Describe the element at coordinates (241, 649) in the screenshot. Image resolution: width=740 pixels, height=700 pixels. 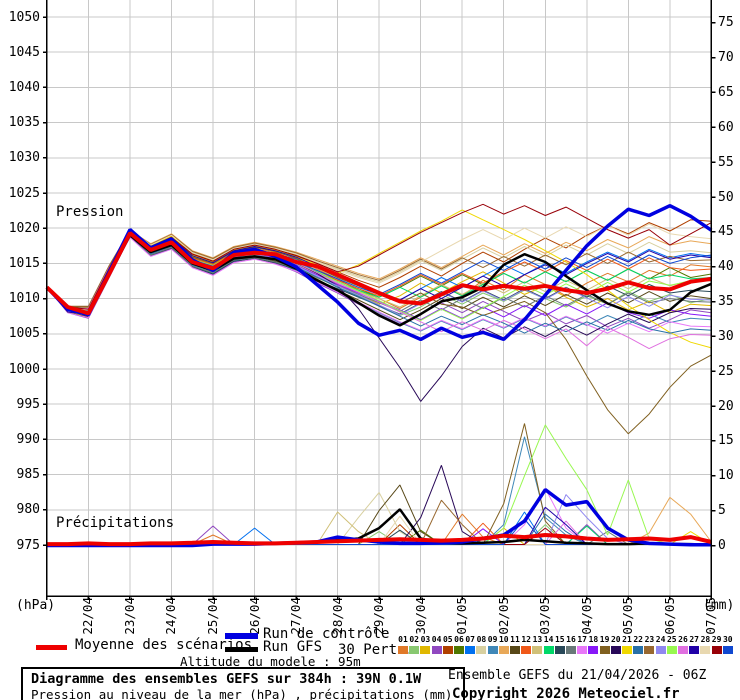
I see `gfs-line-swatch` at that location.